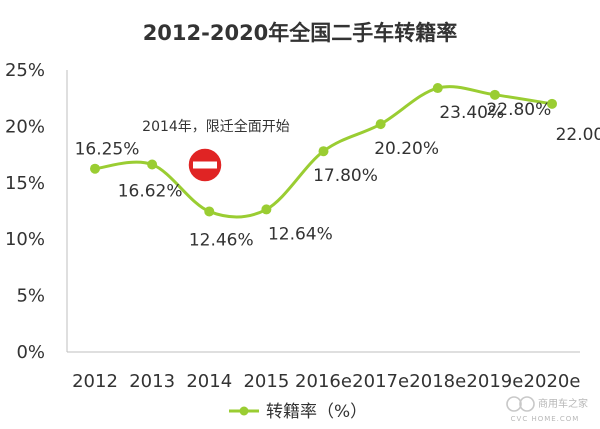 This screenshot has height=429, width=600. Describe the element at coordinates (107, 150) in the screenshot. I see `data-label: 16.25%` at that location.